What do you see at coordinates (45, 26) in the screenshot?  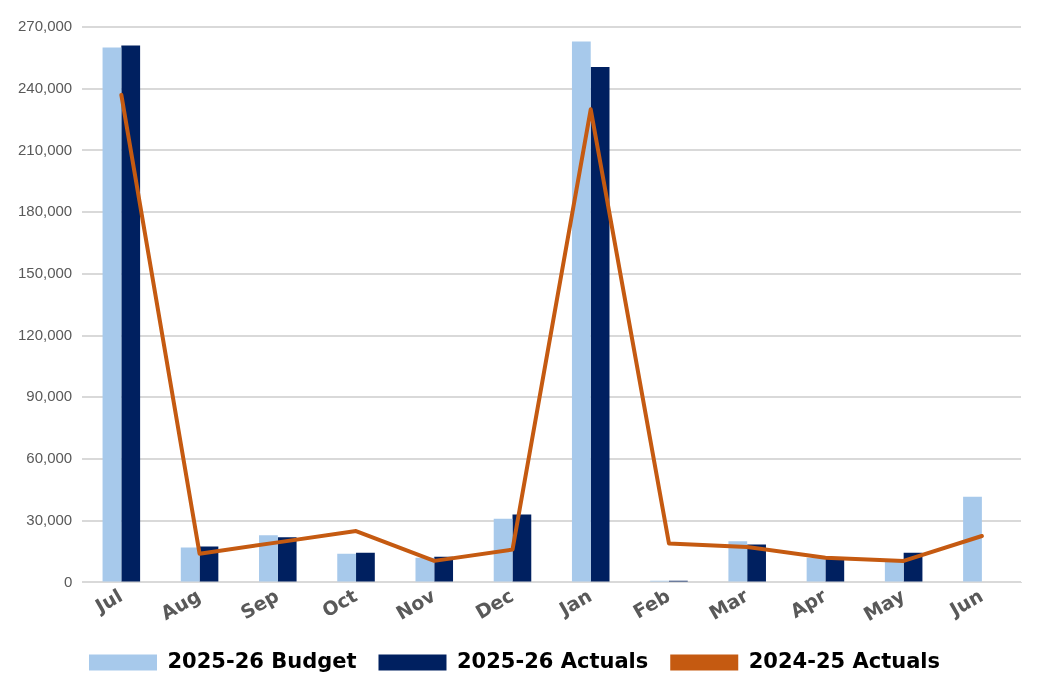 I see `y-tick-label: 270,000` at bounding box center [45, 26].